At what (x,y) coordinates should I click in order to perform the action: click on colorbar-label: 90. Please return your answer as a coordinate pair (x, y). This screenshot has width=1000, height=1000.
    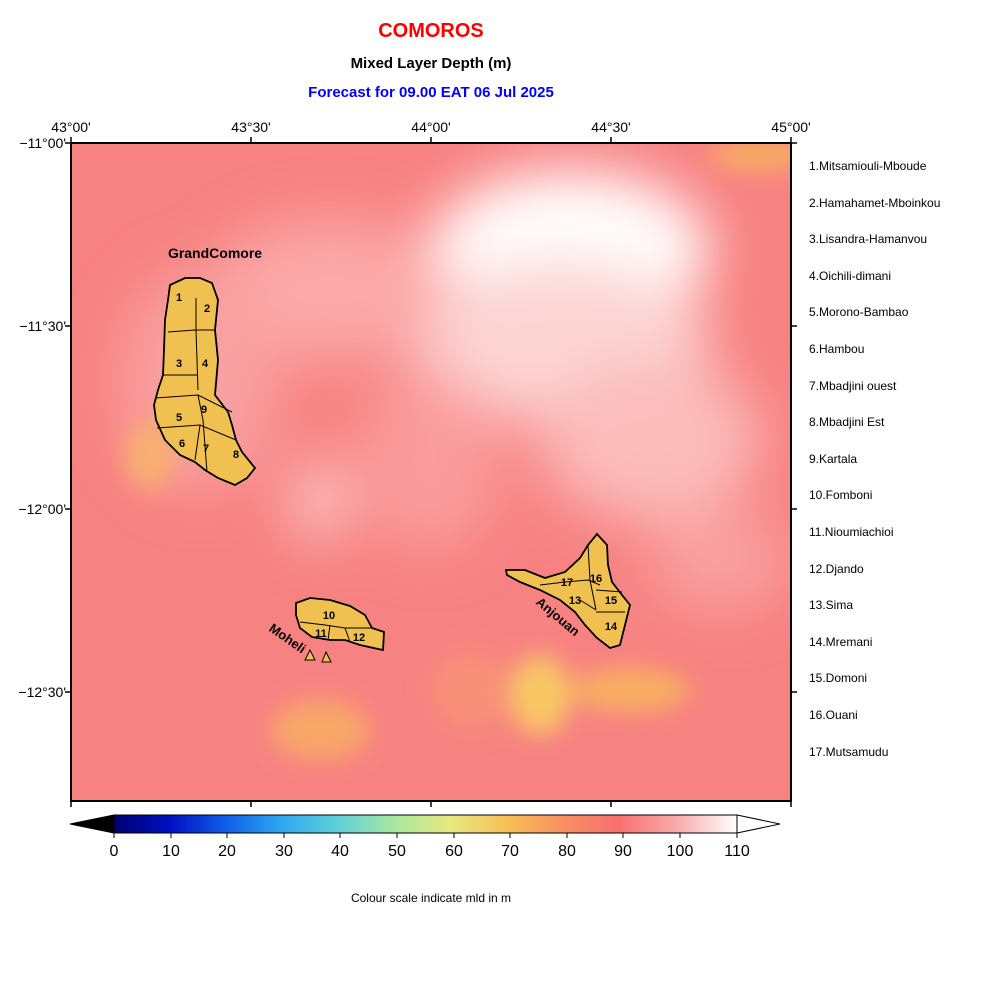
    Looking at the image, I should click on (623, 851).